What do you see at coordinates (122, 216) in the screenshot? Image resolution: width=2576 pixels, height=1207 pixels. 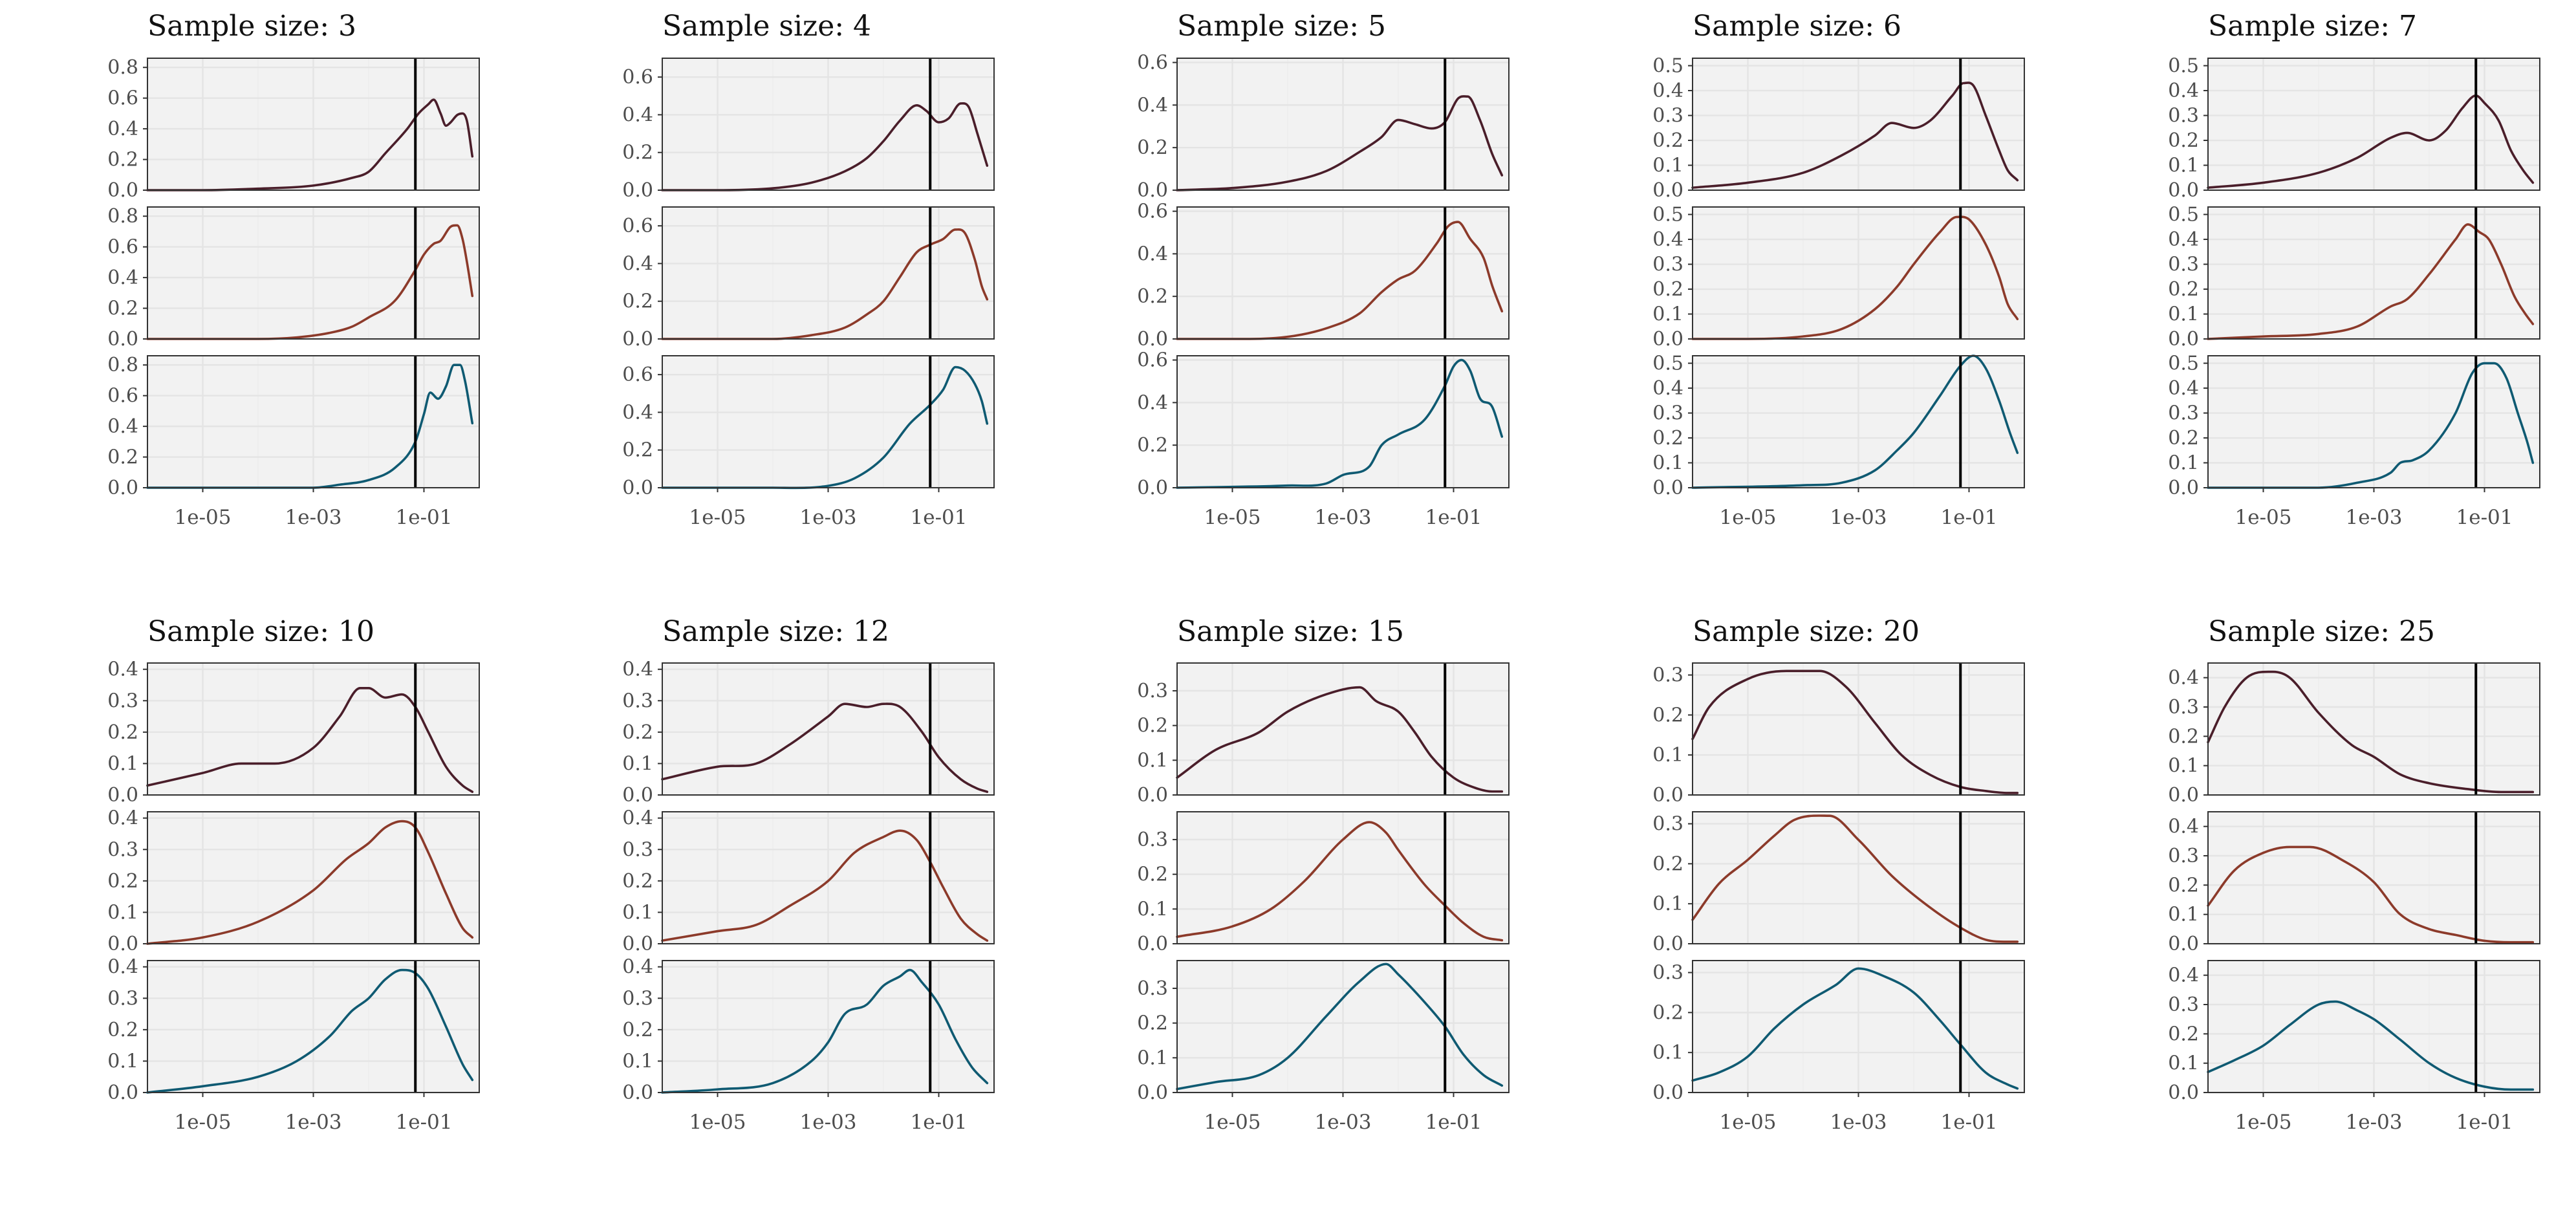 I see `y-tick-label: 0.8` at bounding box center [122, 216].